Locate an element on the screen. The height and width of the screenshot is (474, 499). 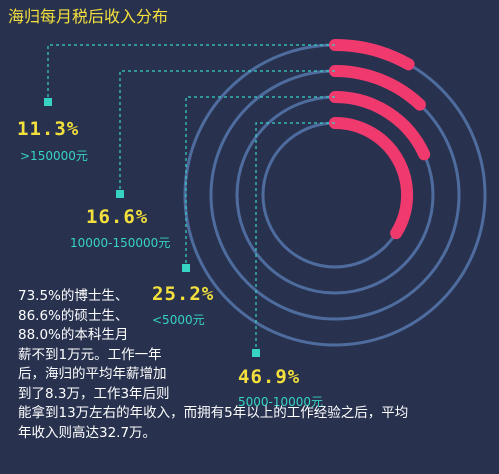
summary-line: 73.5%的博士生、 is located at coordinates (73, 296).